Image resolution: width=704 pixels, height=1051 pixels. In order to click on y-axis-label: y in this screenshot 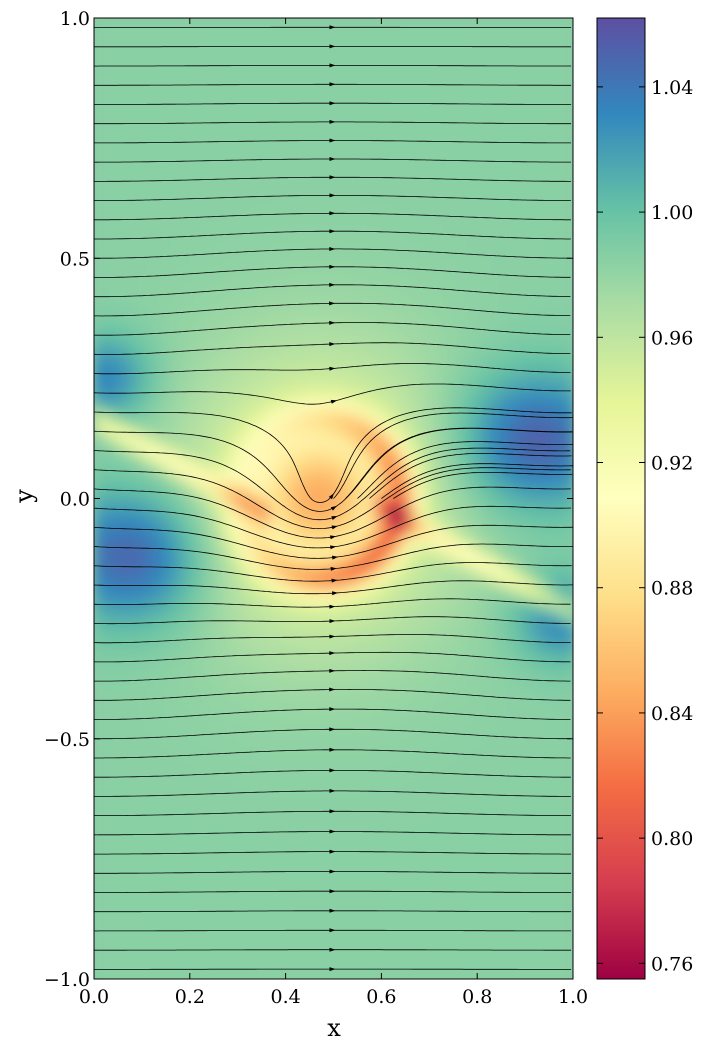, I will do `click(24, 496)`.